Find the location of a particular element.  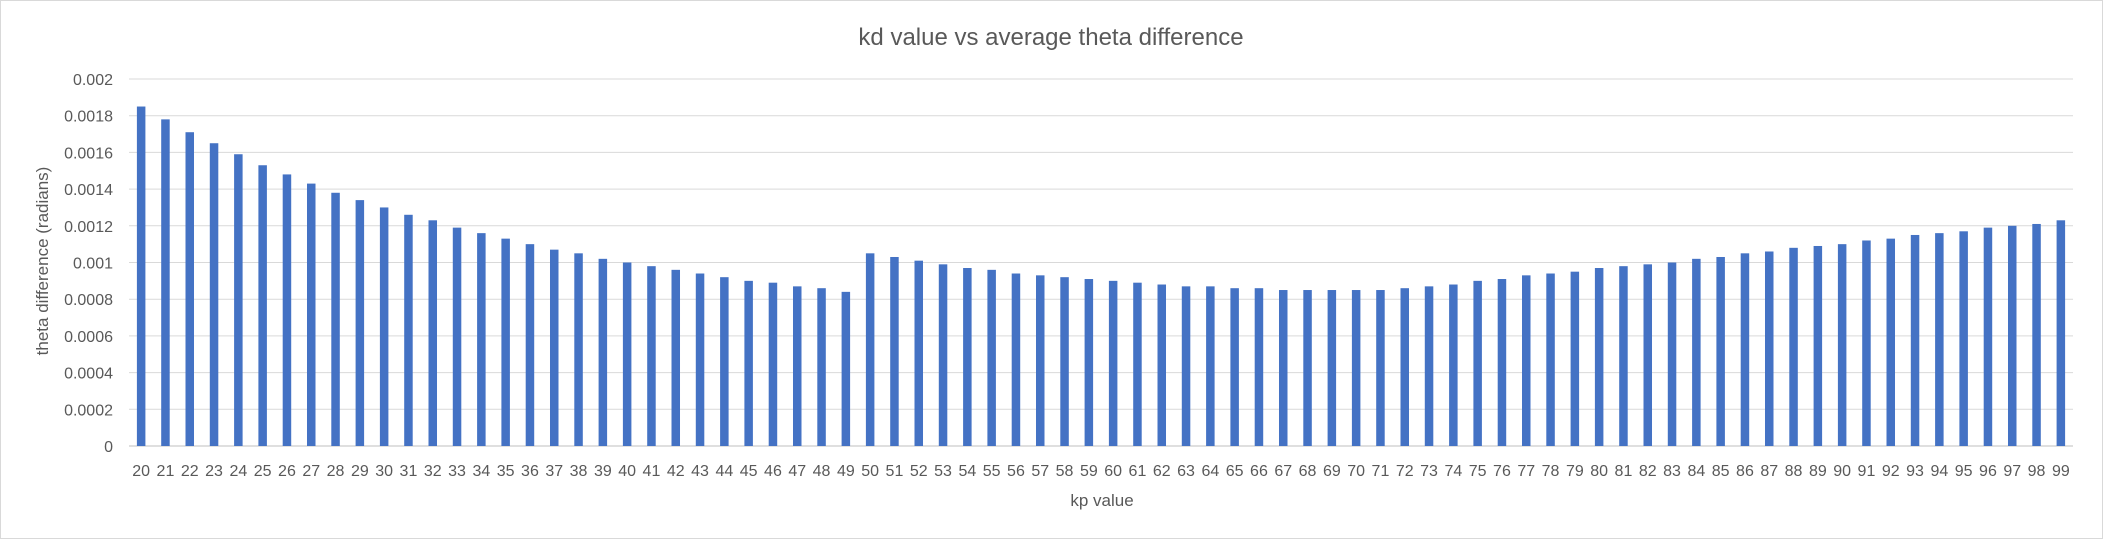

x-tick-label: 39 is located at coordinates (603, 471).